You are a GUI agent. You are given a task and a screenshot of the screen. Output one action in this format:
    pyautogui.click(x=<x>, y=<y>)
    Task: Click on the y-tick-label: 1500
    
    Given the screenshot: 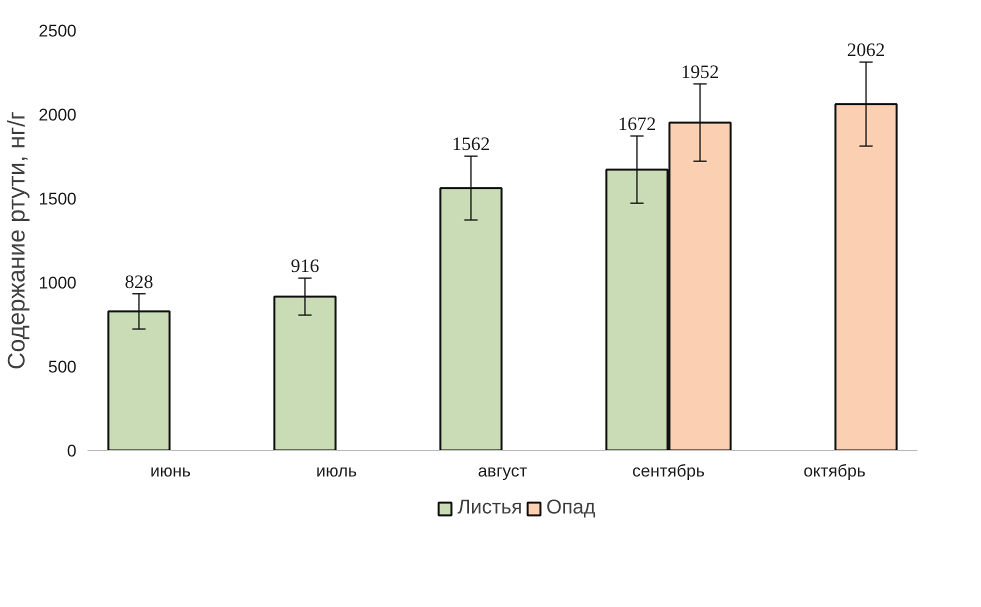 What is the action you would take?
    pyautogui.click(x=57, y=199)
    